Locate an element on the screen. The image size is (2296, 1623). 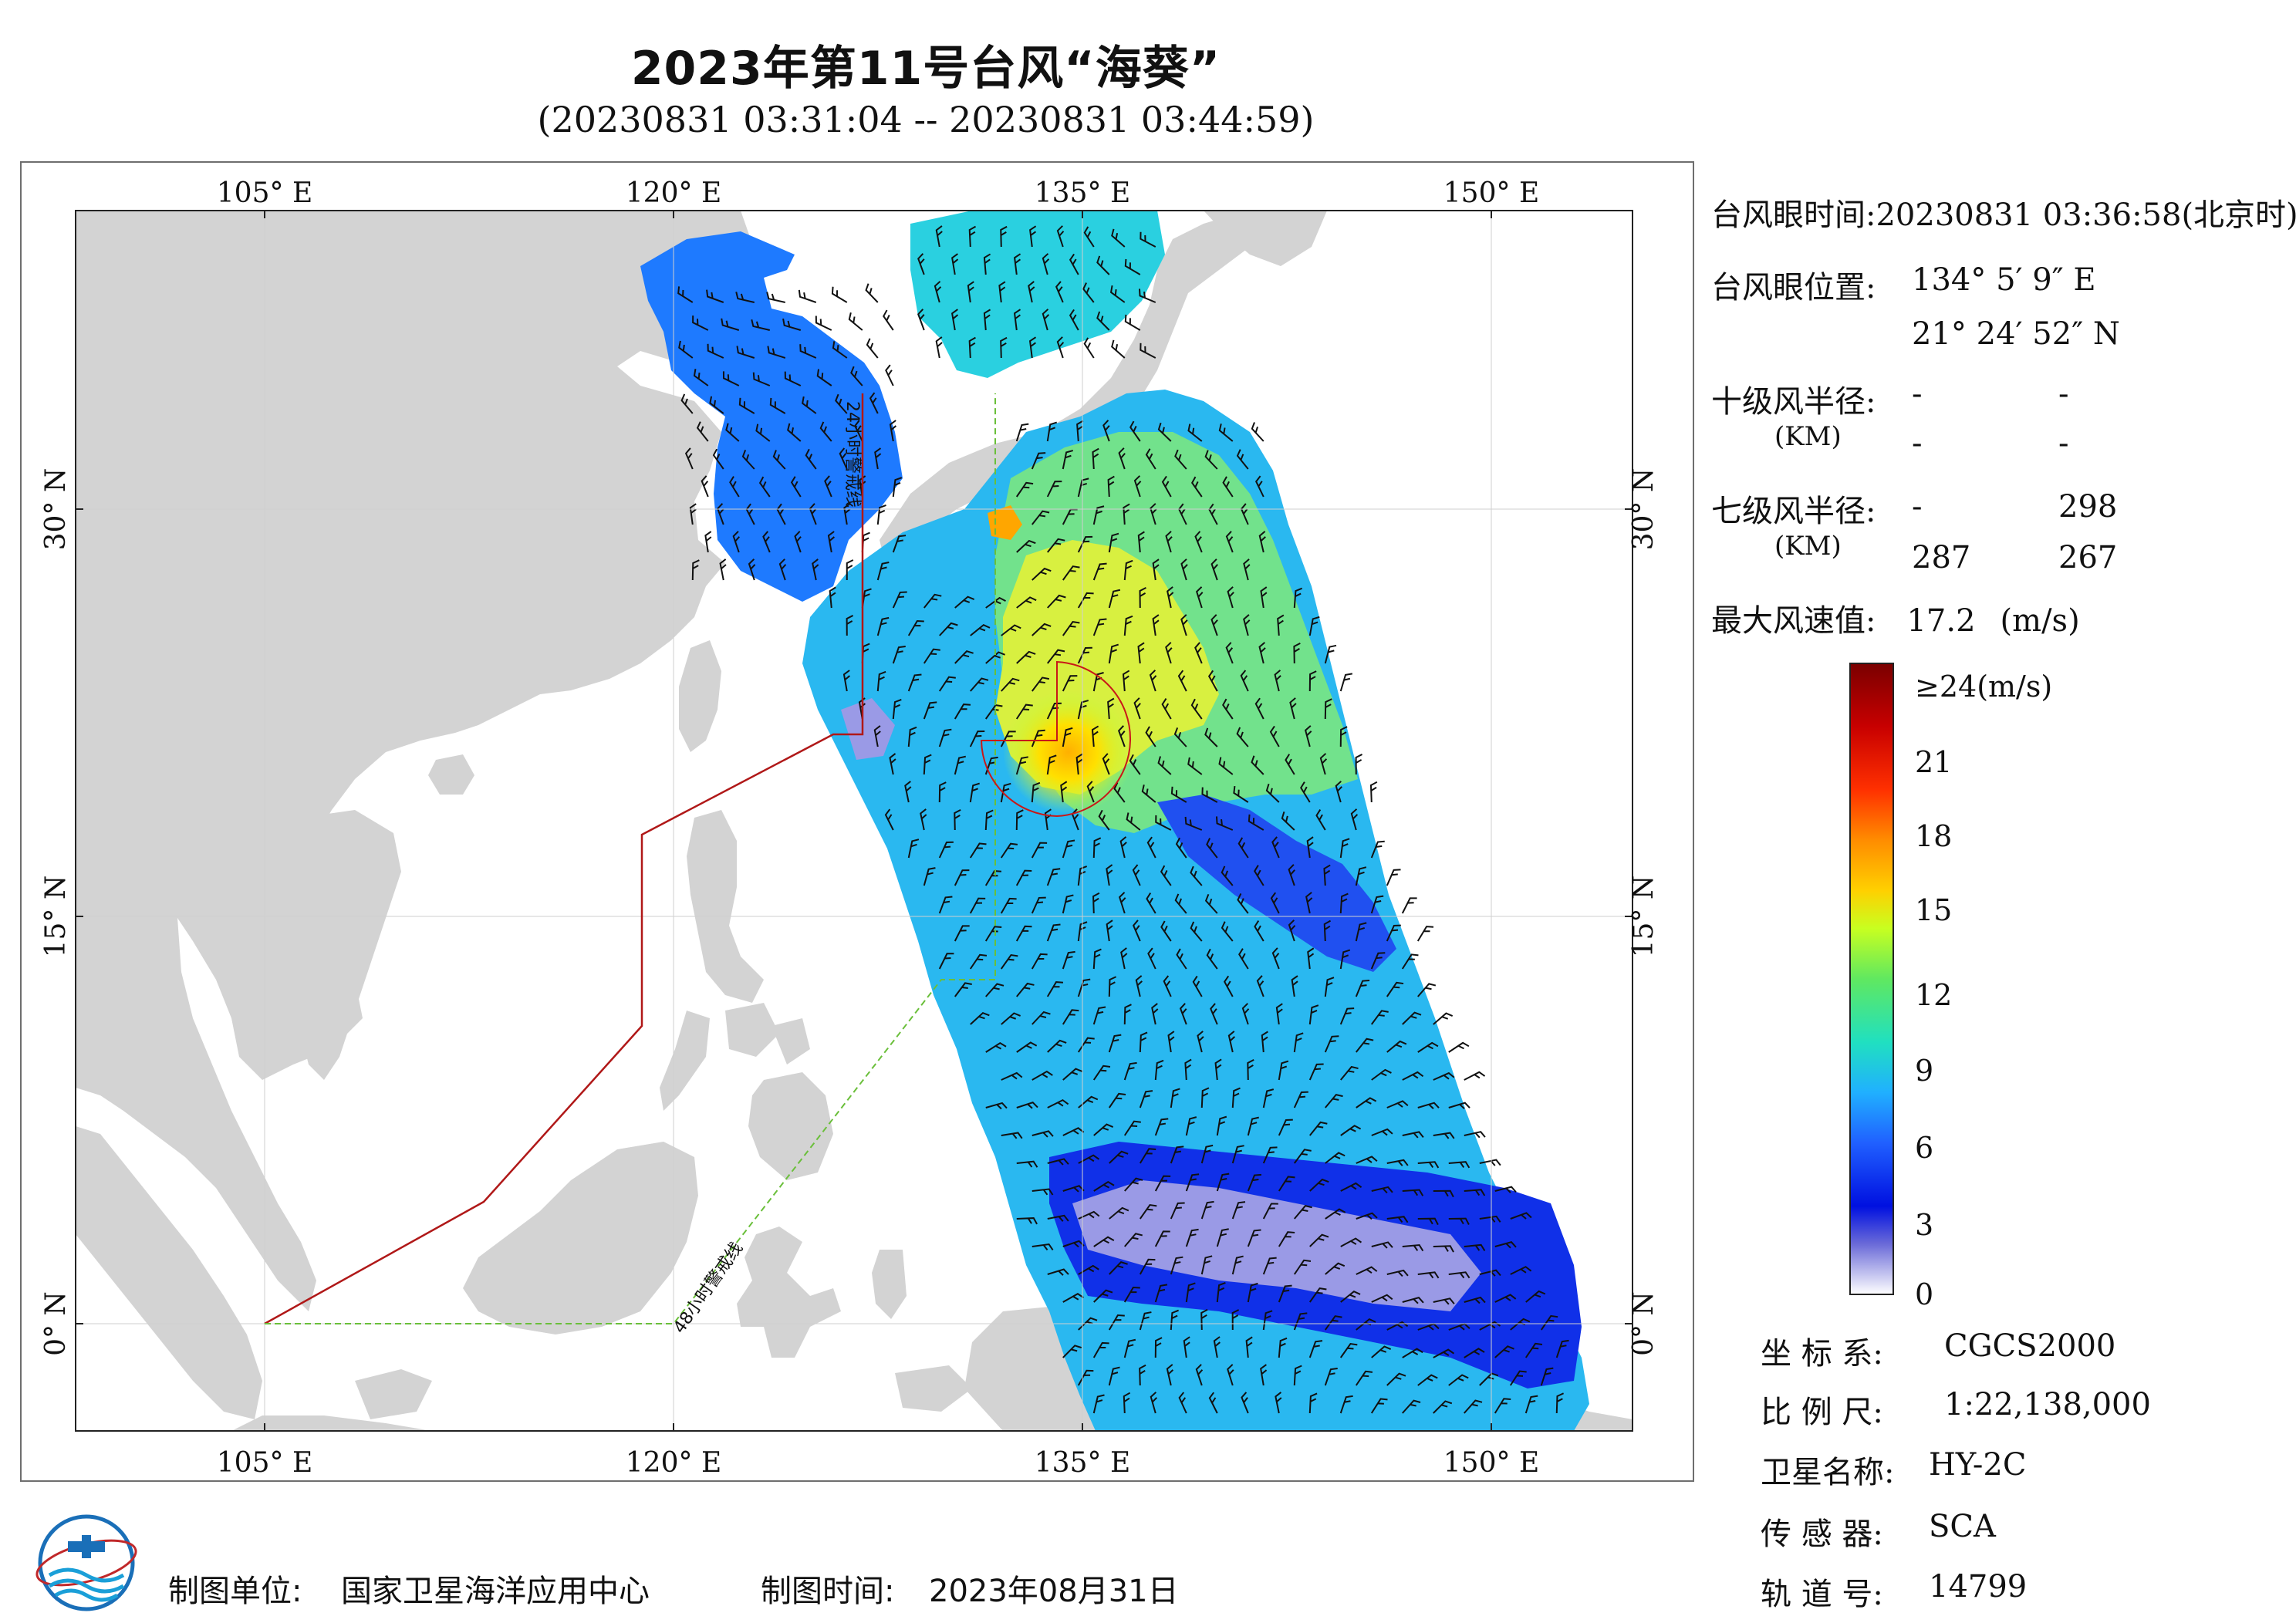
nsoas-logo-icon is located at coordinates (86, 1562).